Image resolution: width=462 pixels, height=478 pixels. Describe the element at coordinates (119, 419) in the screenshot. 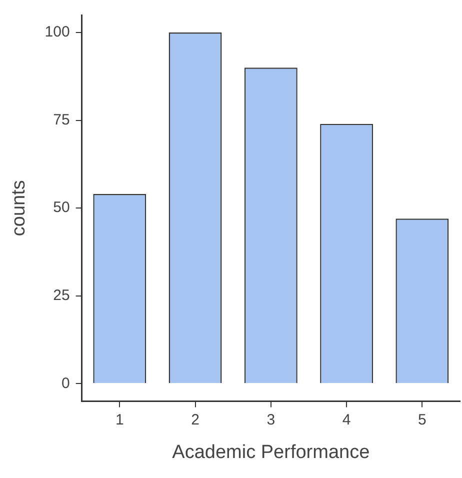

I see `x-tick-label: 1` at that location.